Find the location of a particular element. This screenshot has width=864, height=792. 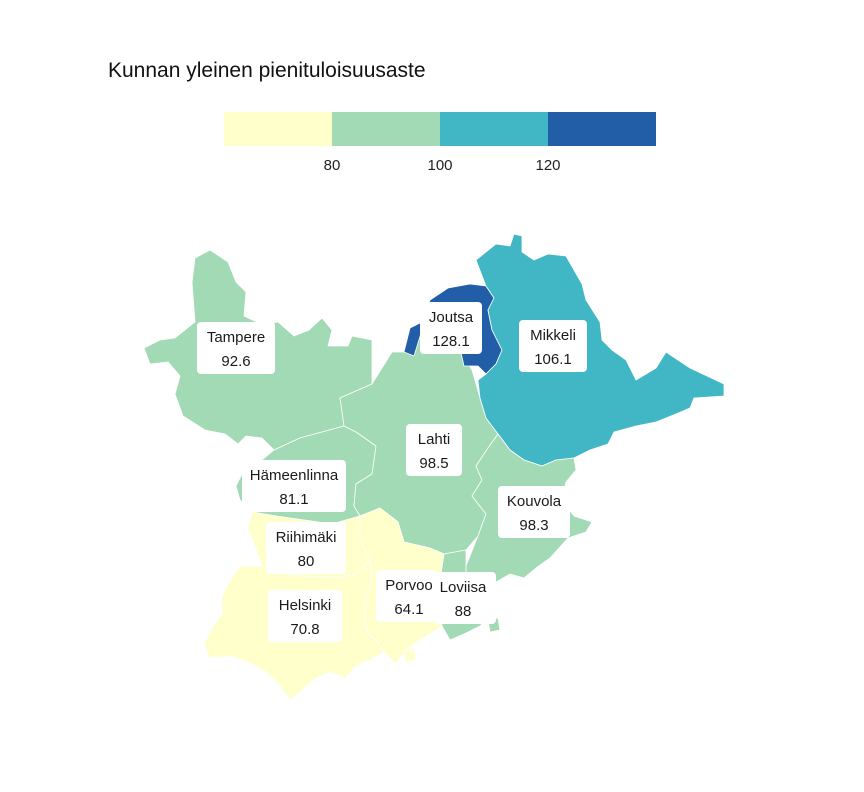

map-title: Kunnan yleinen pienituloisuusaste is located at coordinates (267, 70).